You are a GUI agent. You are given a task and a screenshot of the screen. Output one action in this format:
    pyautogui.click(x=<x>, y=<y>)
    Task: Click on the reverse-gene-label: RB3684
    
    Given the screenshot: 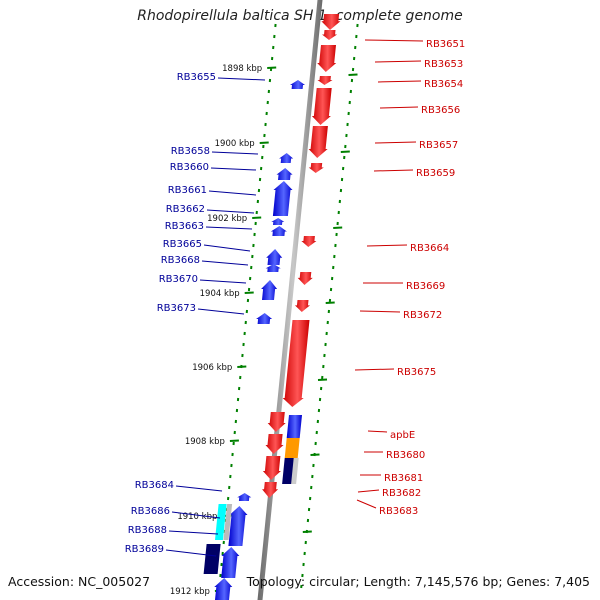 What is the action you would take?
    pyautogui.click(x=154, y=485)
    